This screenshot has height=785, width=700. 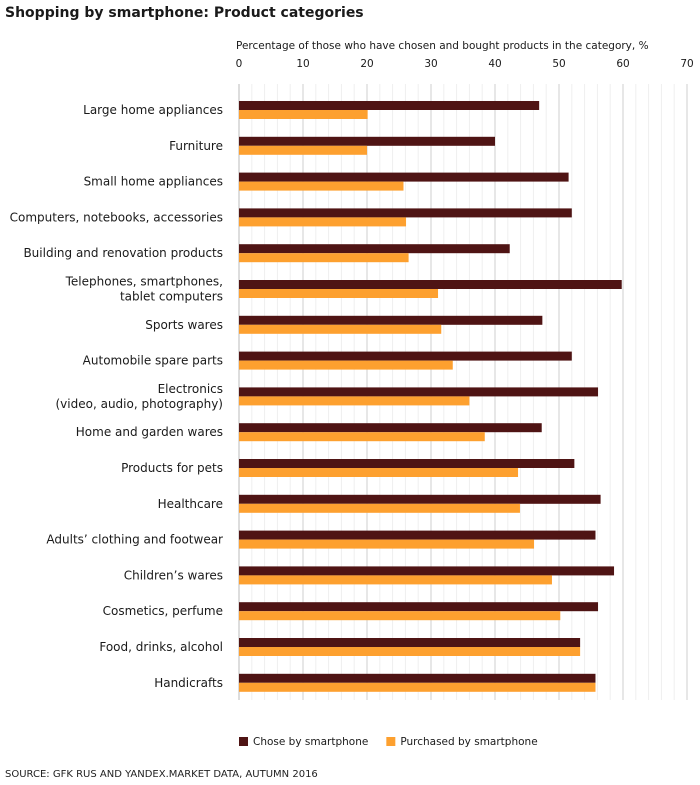 I want to click on x-tick-label: 40, so click(x=494, y=64).